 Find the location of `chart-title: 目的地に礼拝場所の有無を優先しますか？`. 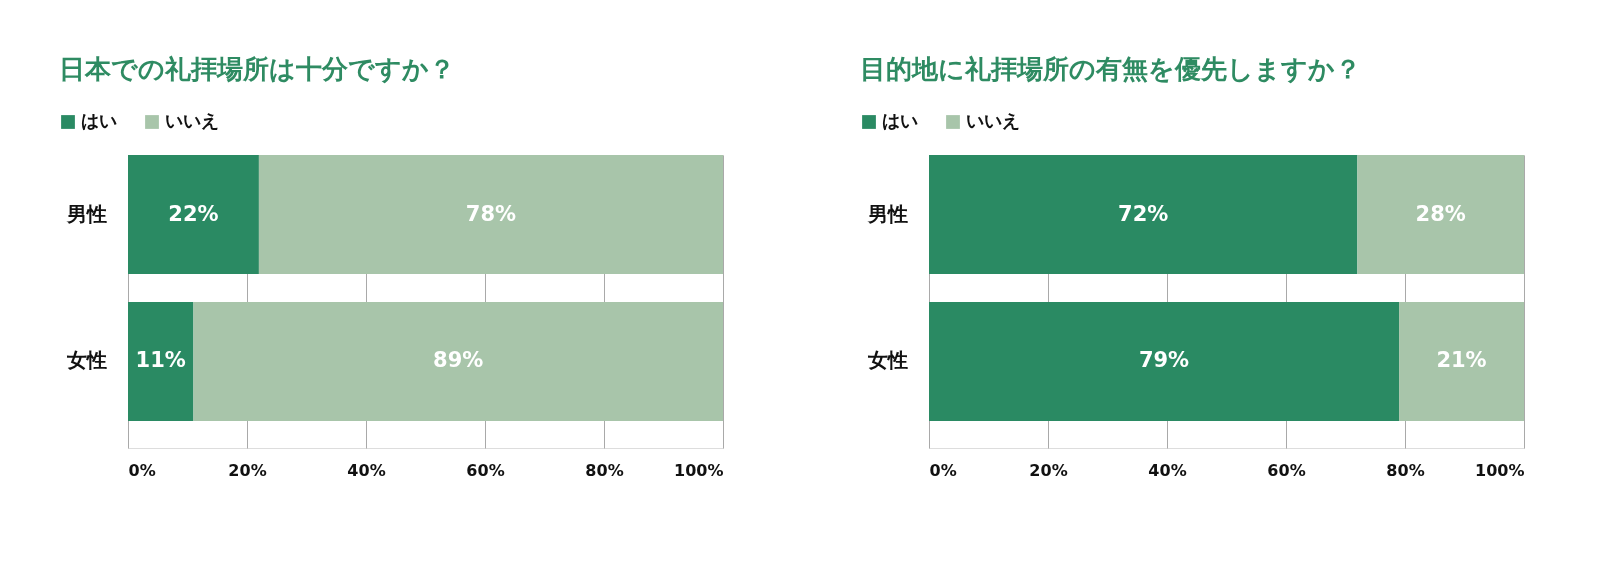

chart-title: 目的地に礼拝場所の有無を優先しますか？ is located at coordinates (1110, 69).